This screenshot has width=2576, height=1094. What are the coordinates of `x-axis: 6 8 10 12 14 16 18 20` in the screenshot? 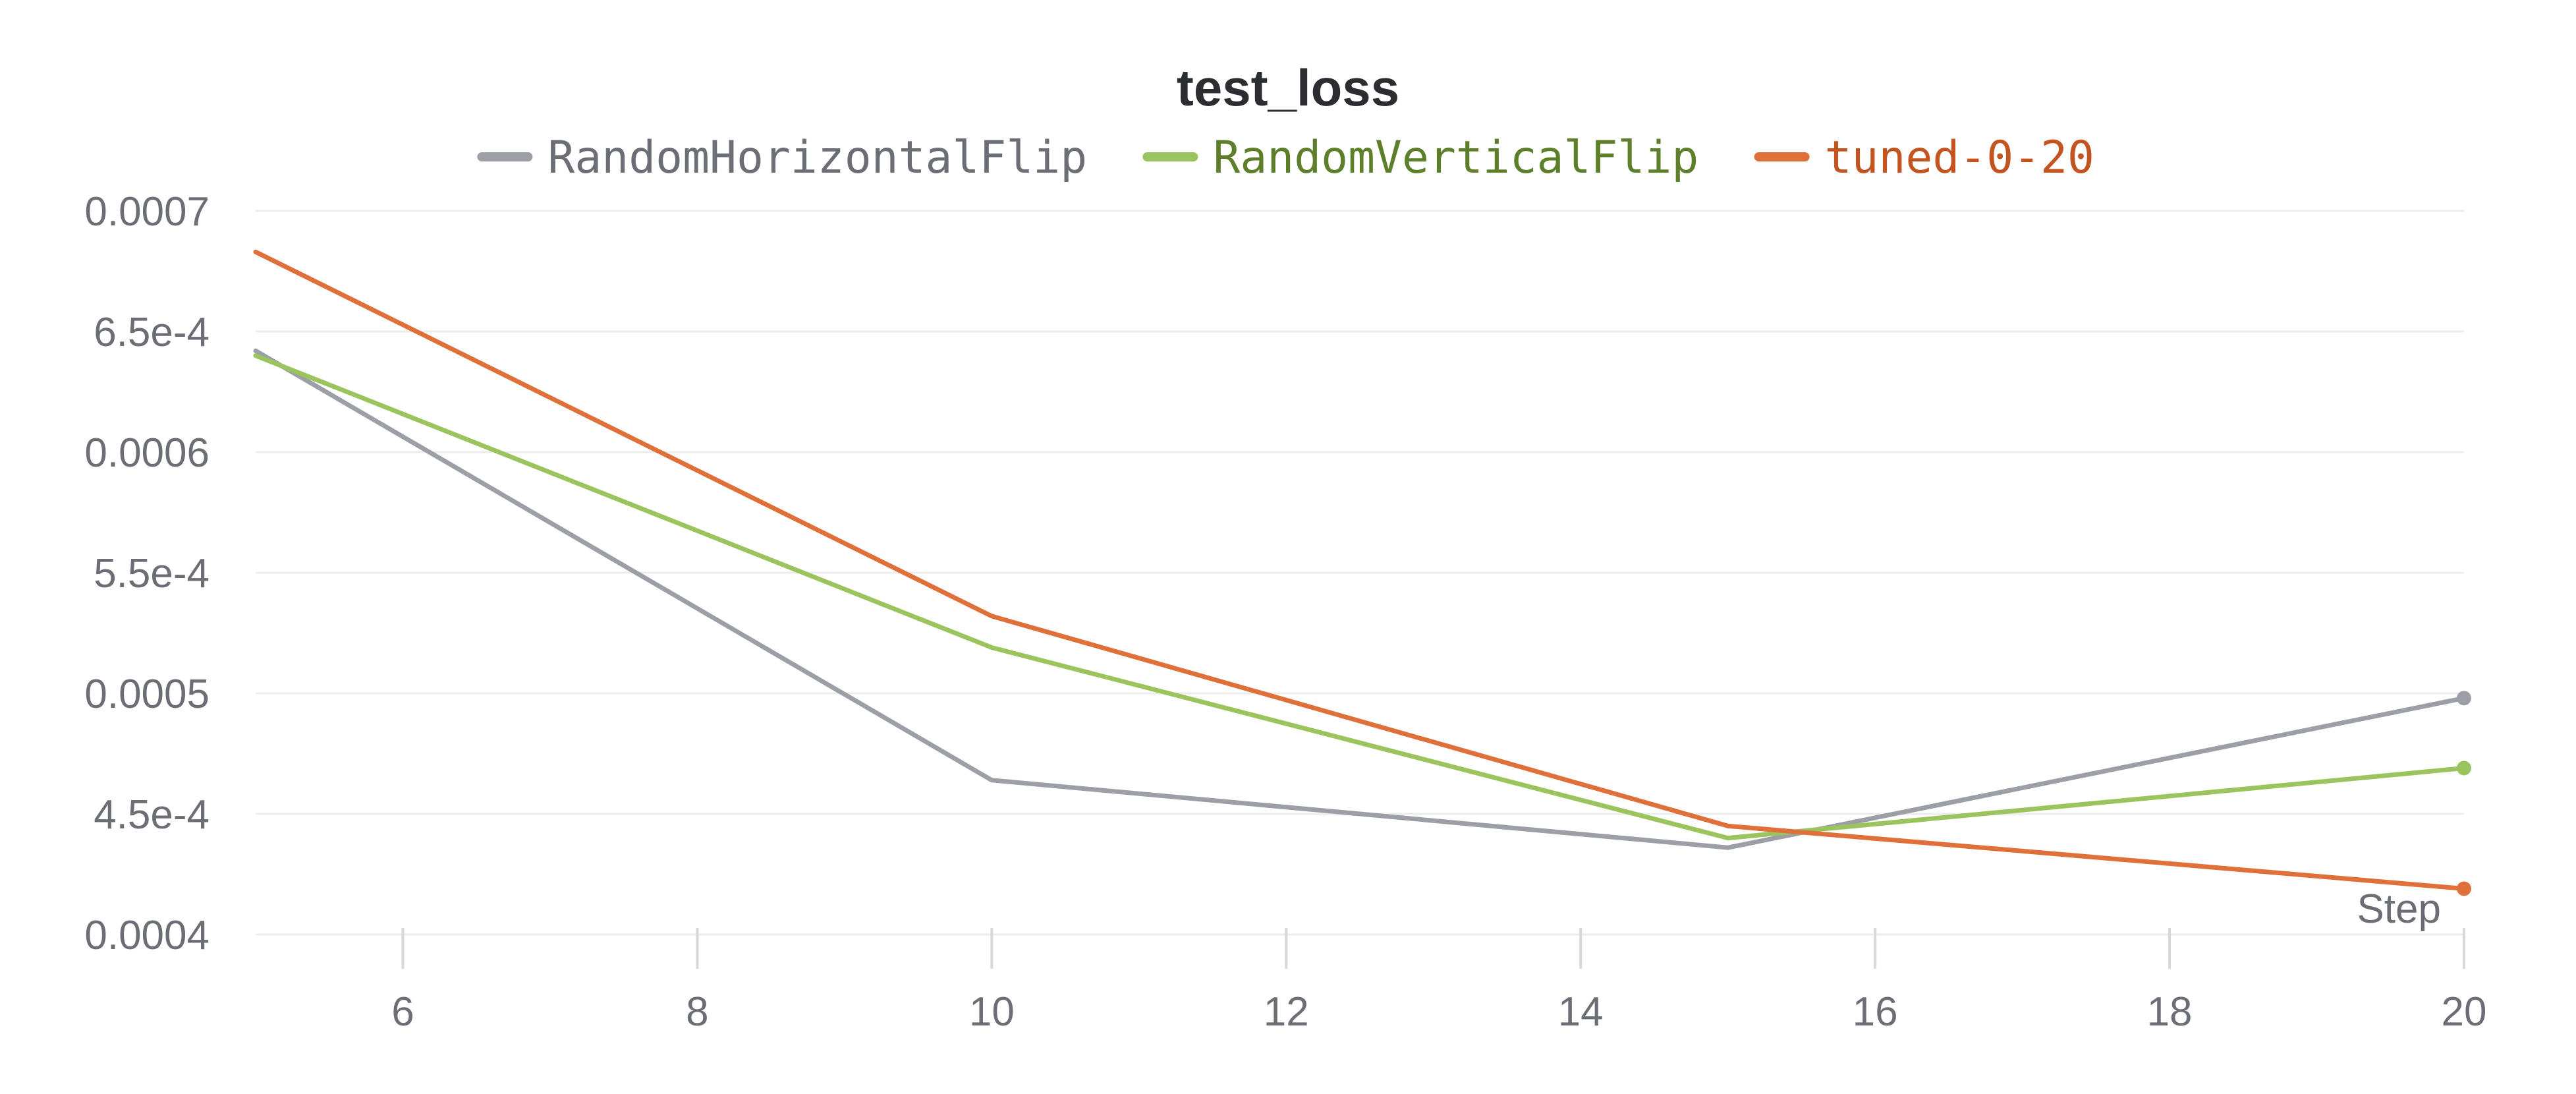 It's located at (1438, 982).